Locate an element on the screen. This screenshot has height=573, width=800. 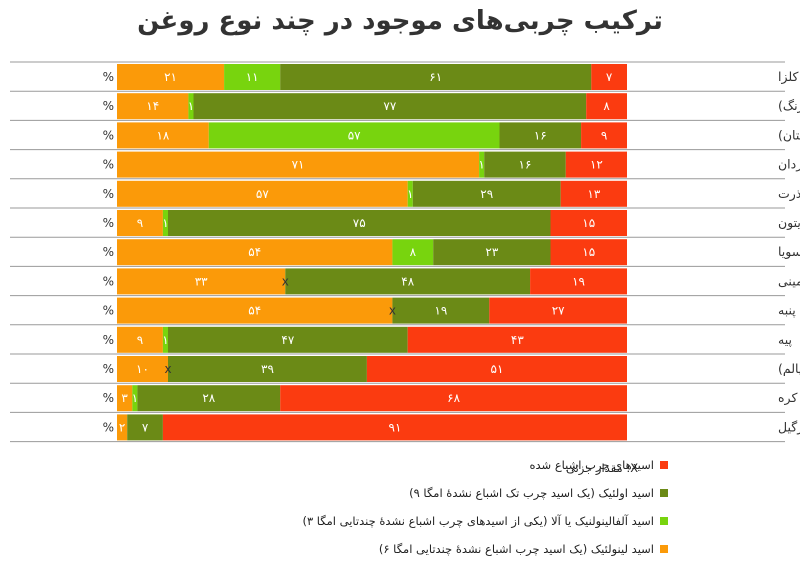
segment-label-la: ۵۴ is located at coordinates (254, 252).